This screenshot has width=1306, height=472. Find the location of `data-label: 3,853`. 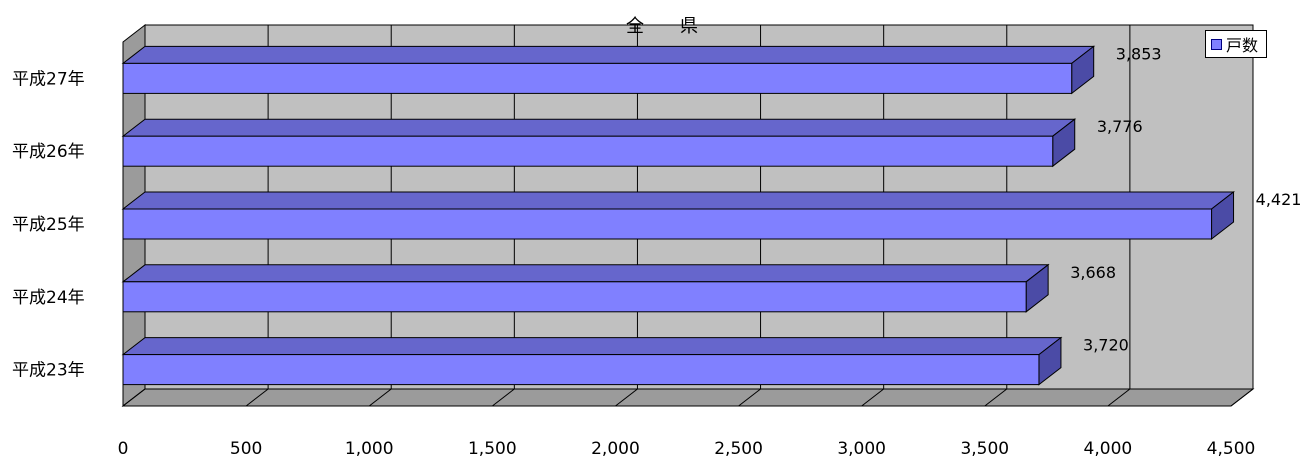

data-label: 3,853 is located at coordinates (1139, 53).